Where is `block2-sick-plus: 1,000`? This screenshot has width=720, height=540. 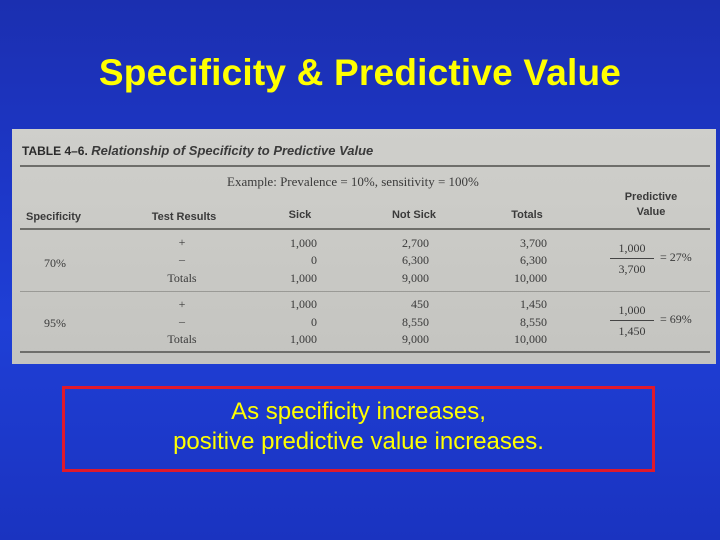 block2-sick-plus: 1,000 is located at coordinates (303, 304).